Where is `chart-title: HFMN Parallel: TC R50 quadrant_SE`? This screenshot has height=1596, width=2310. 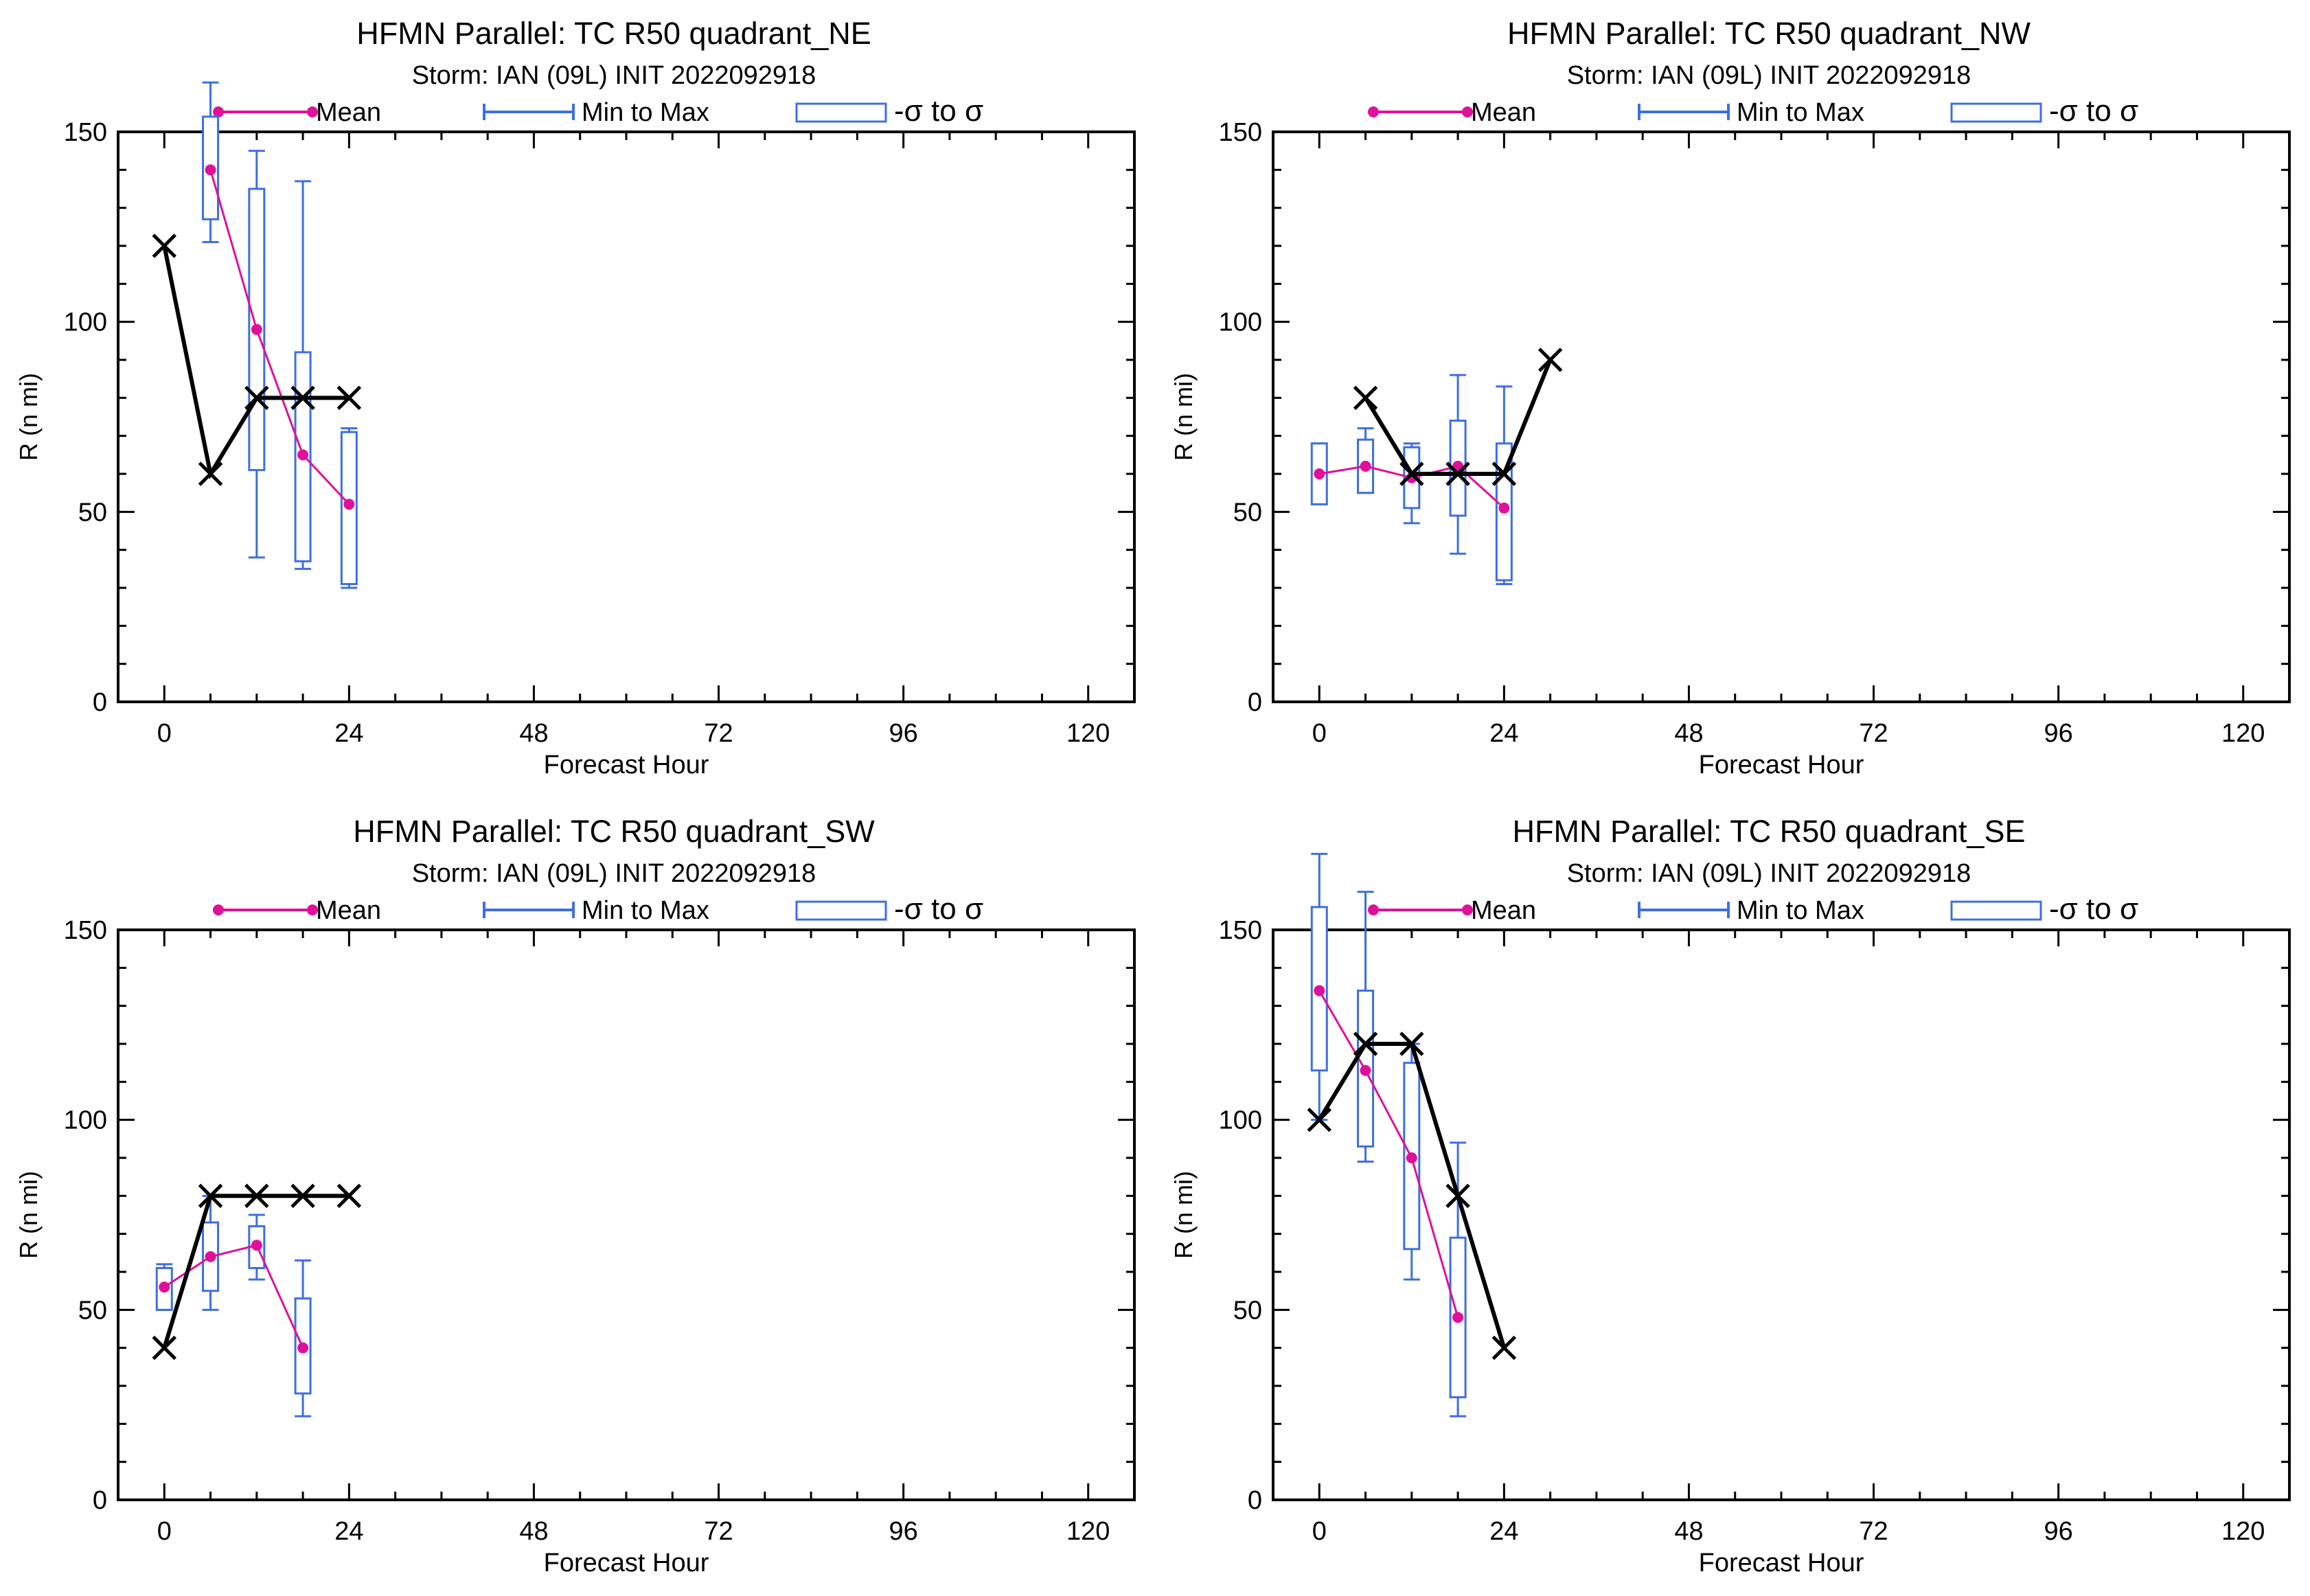 chart-title: HFMN Parallel: TC R50 quadrant_SE is located at coordinates (1770, 831).